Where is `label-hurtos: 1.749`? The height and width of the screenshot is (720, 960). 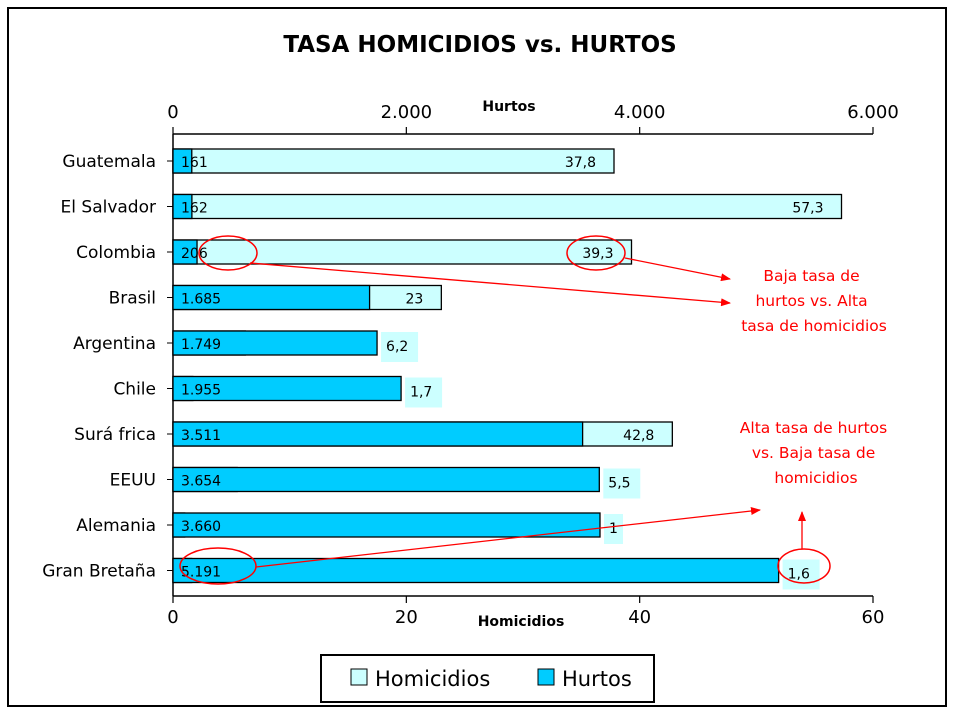
label-hurtos: 1.749 is located at coordinates (201, 345).